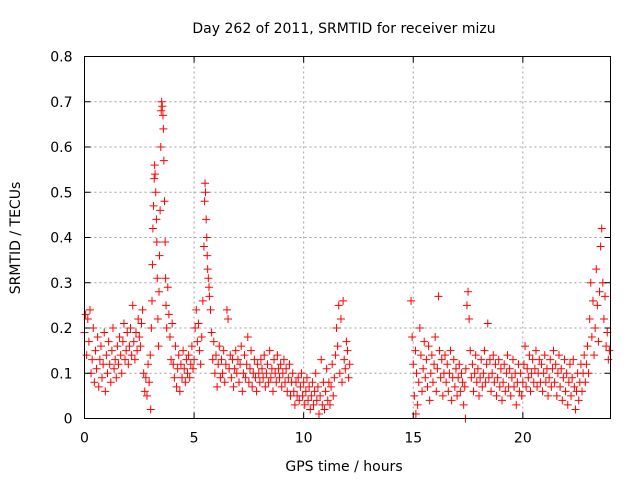 This screenshot has height=480, width=640. Describe the element at coordinates (61, 374) in the screenshot. I see `y-tick-label: 0.1` at that location.